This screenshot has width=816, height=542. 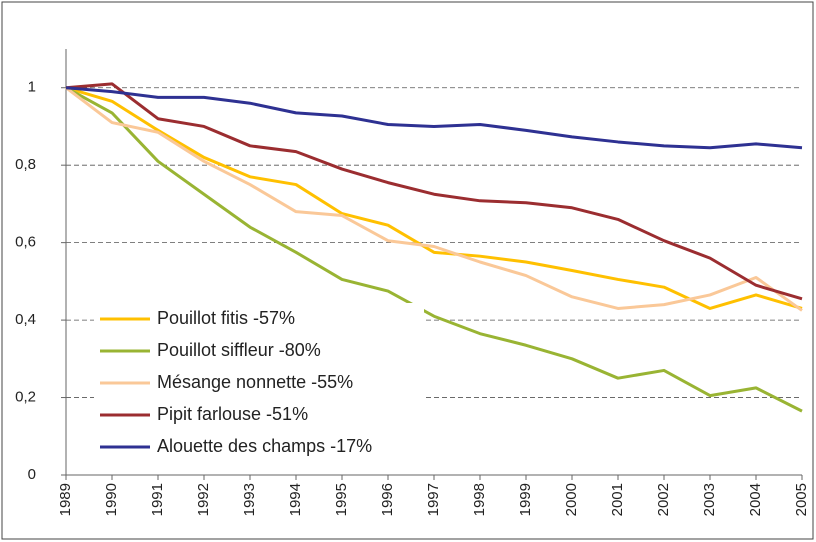 I want to click on x-tick-label: 2000, so click(x=571, y=499).